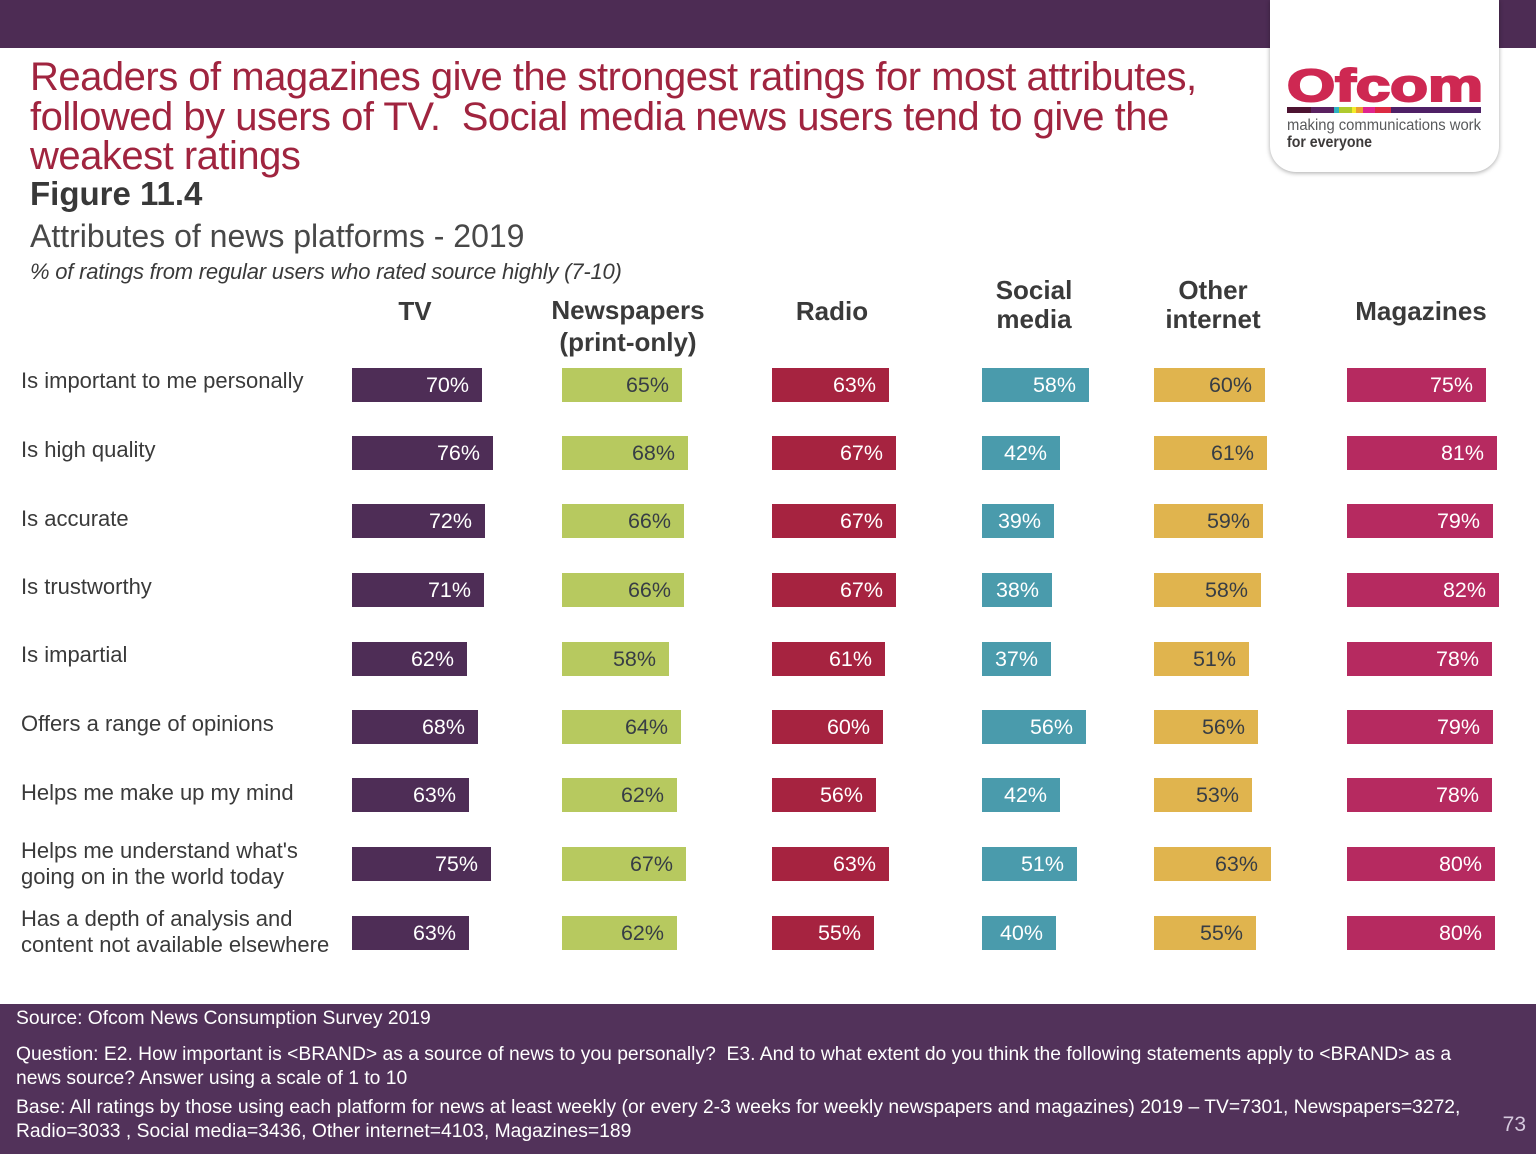 Image resolution: width=1536 pixels, height=1154 pixels. I want to click on svg-text: Ofcom, so click(1385, 85).